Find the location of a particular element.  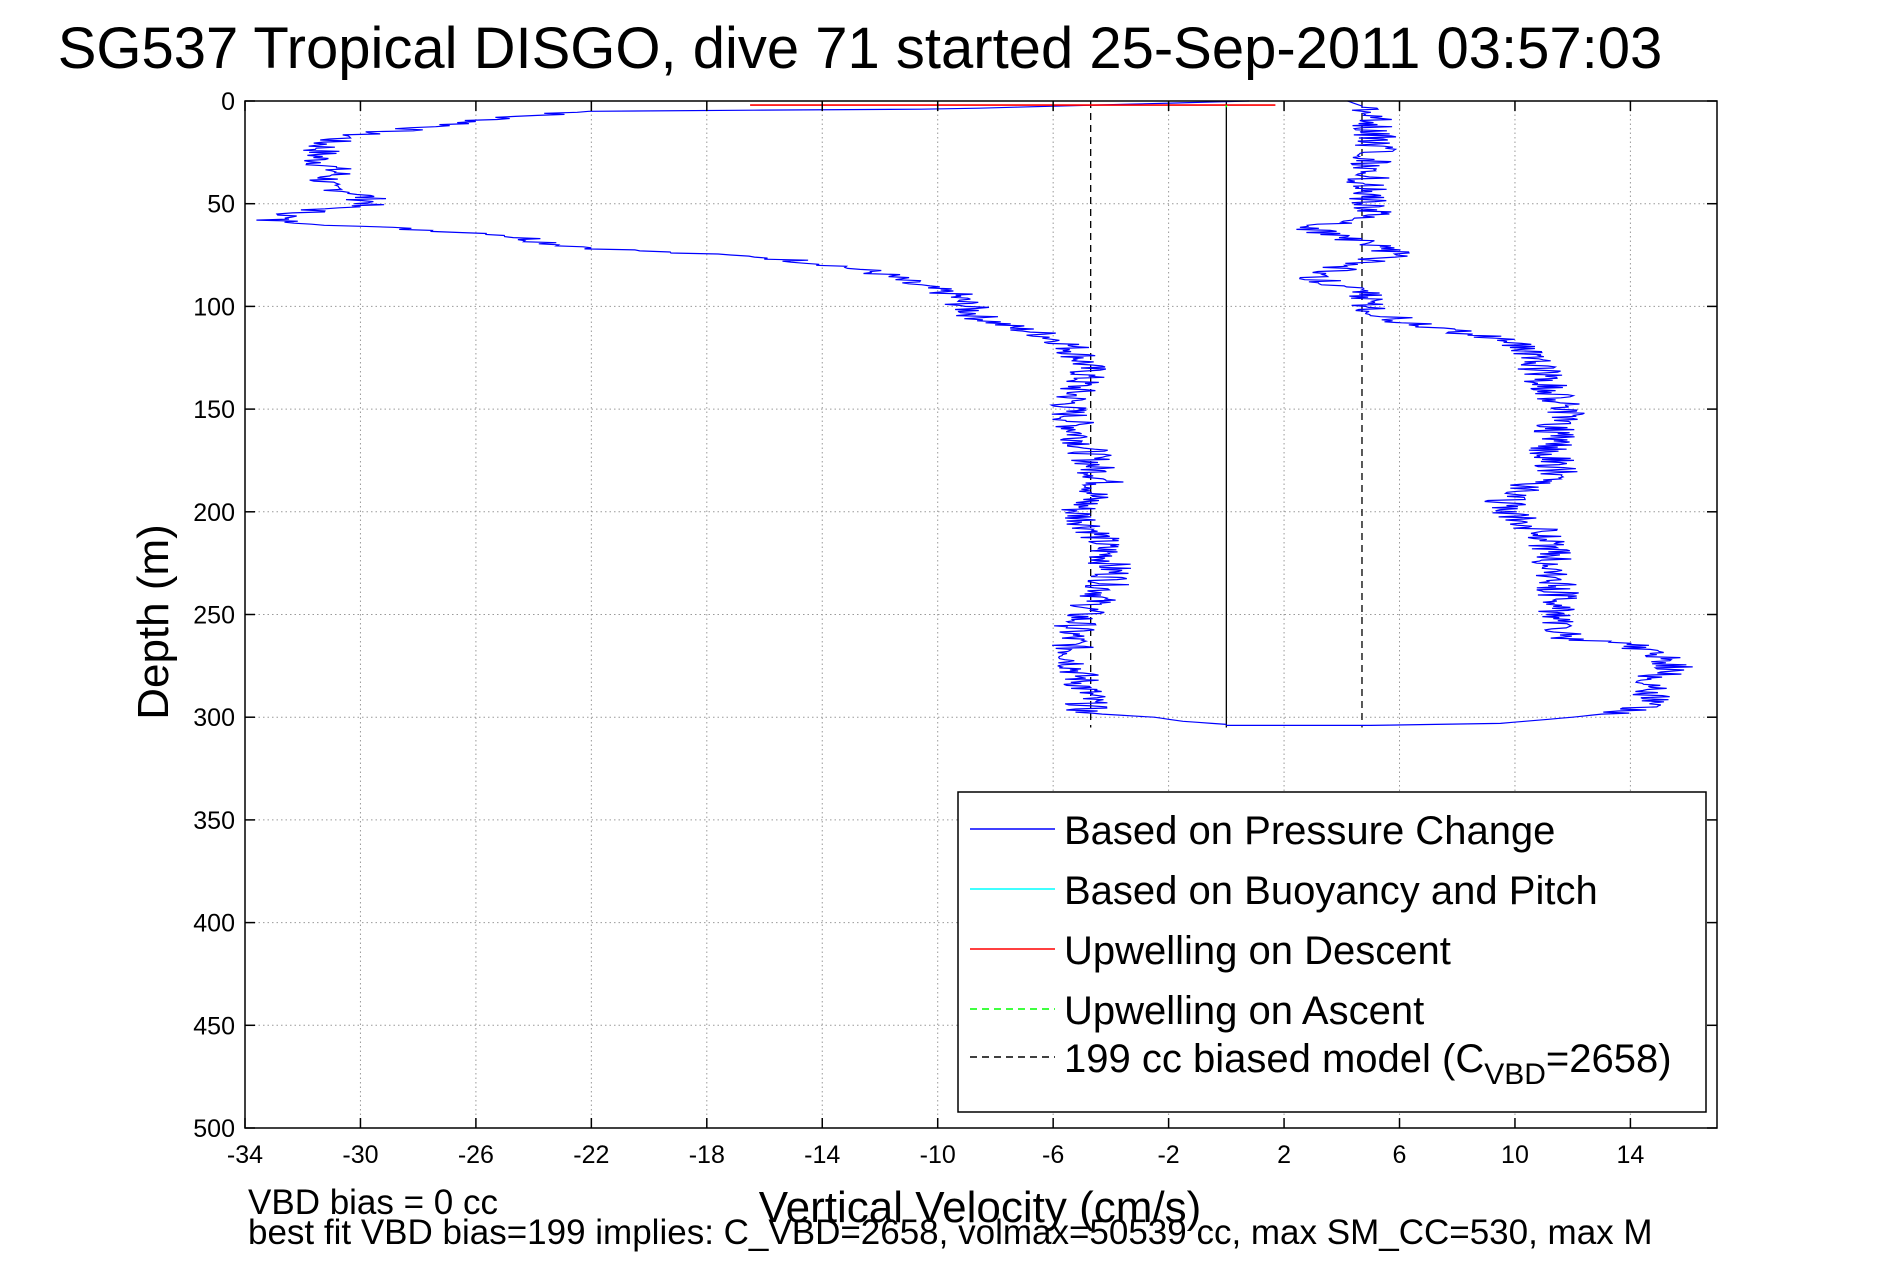

legend-label-tail: =2658) is located at coordinates (1609, 1059).